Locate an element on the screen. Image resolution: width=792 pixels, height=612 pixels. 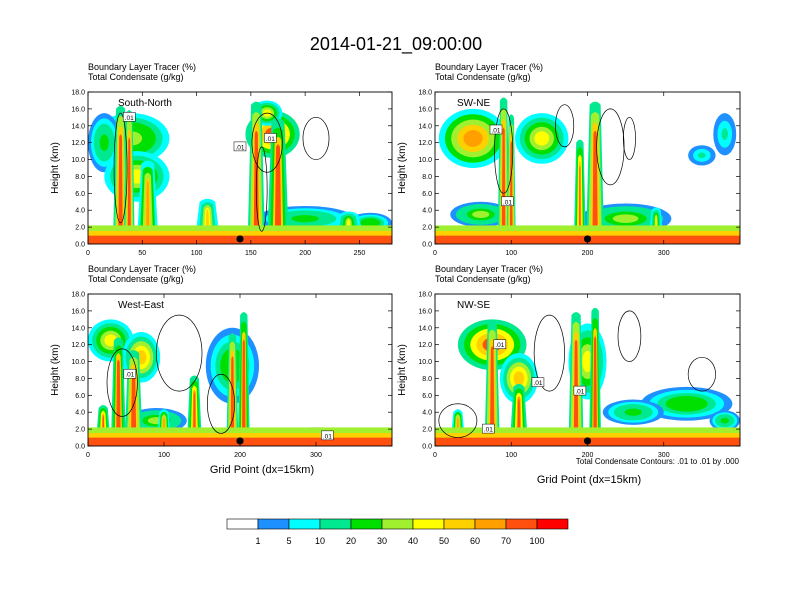
x-tick-label: 300 is located at coordinates (664, 253).